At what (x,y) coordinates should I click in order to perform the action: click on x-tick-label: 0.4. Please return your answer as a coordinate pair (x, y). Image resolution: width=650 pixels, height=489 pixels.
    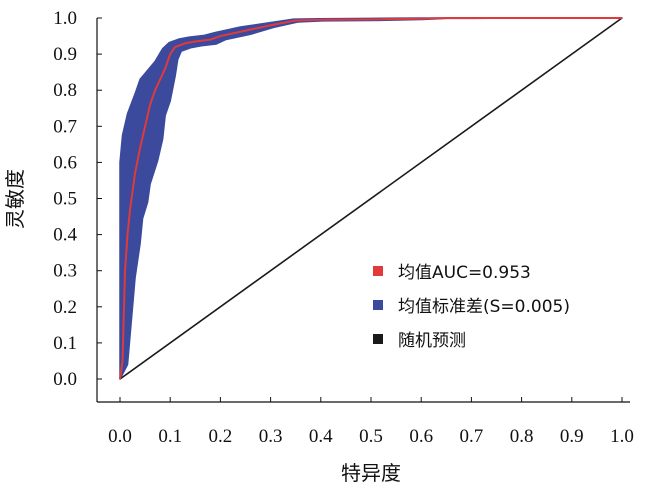
    Looking at the image, I should click on (321, 436).